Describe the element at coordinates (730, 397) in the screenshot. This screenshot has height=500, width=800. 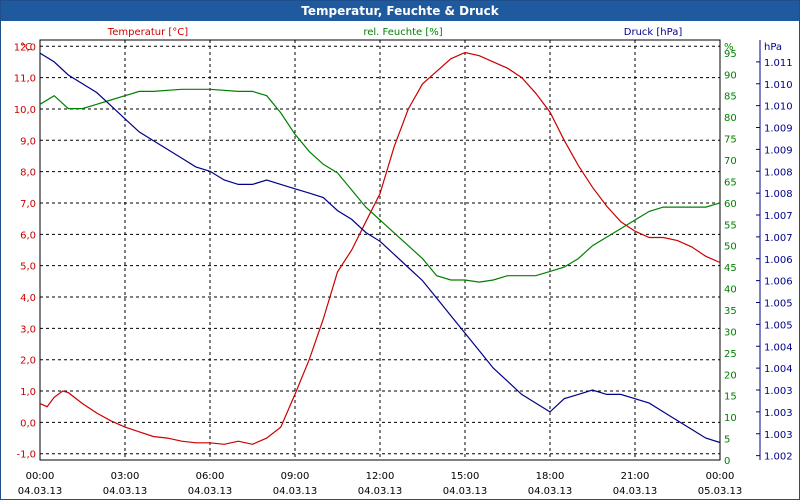
I see `humidity-tick: 15` at that location.